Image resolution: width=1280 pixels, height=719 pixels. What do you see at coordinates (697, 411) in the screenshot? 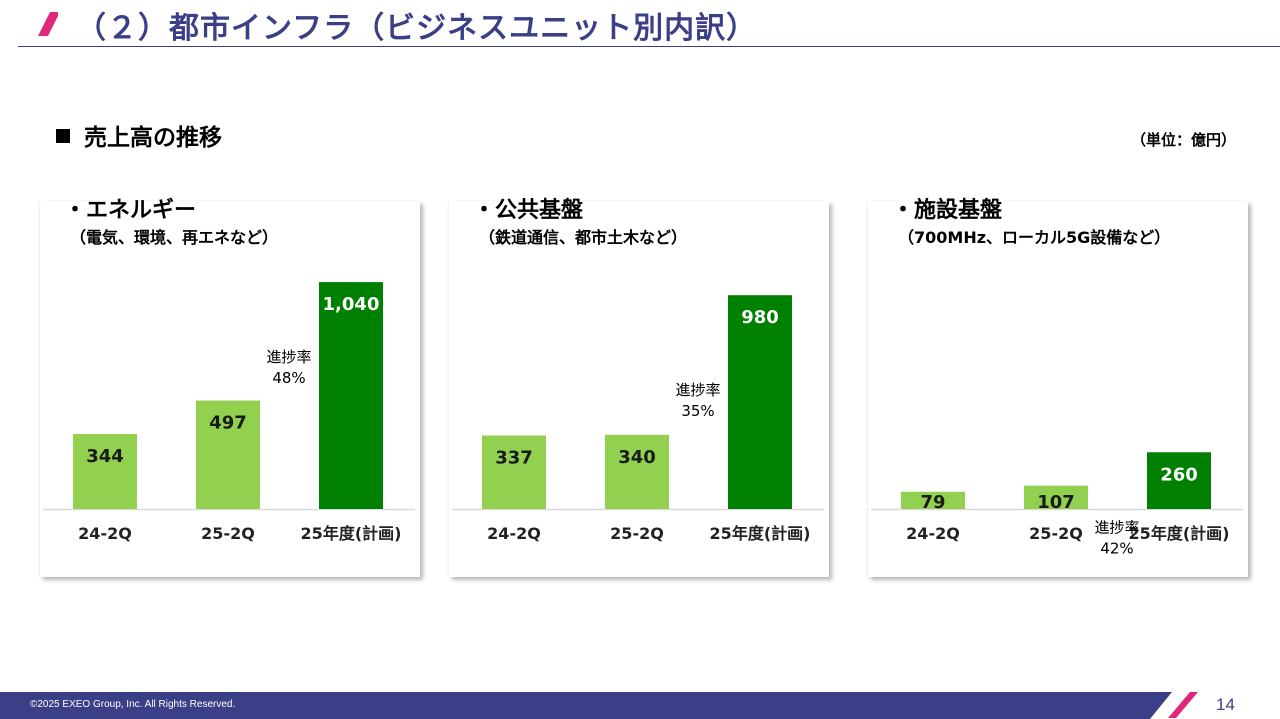
I see `progress-rate-value: 35%` at bounding box center [697, 411].